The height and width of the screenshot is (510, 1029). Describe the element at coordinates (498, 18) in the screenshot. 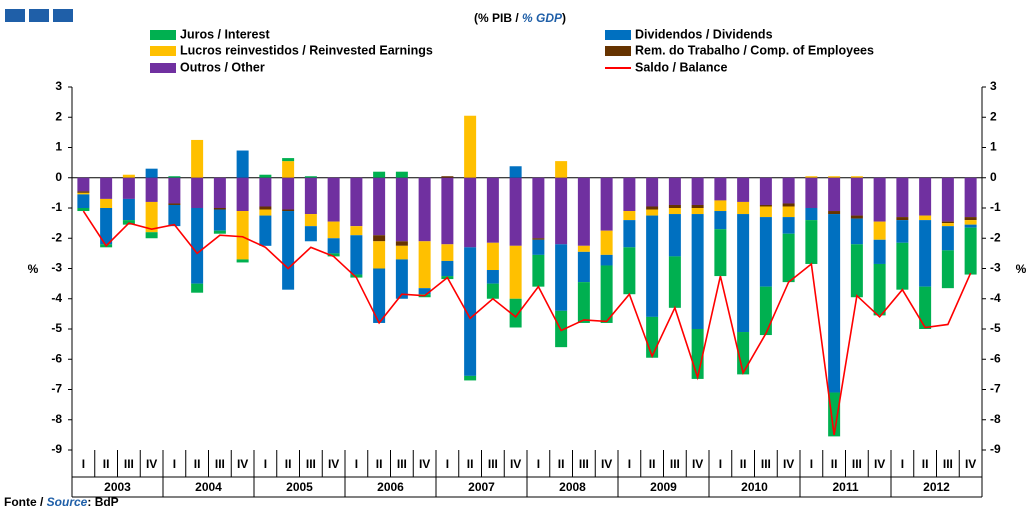

I see `title-pt: (% PIB /` at that location.